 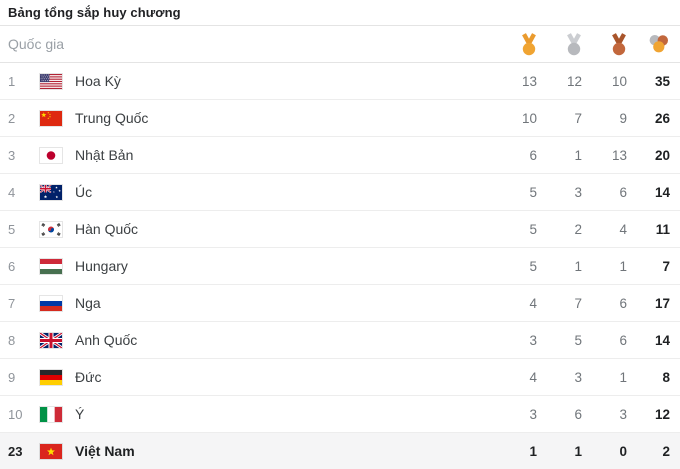 What do you see at coordinates (105, 451) in the screenshot?
I see `country-name: Việt Nam` at bounding box center [105, 451].